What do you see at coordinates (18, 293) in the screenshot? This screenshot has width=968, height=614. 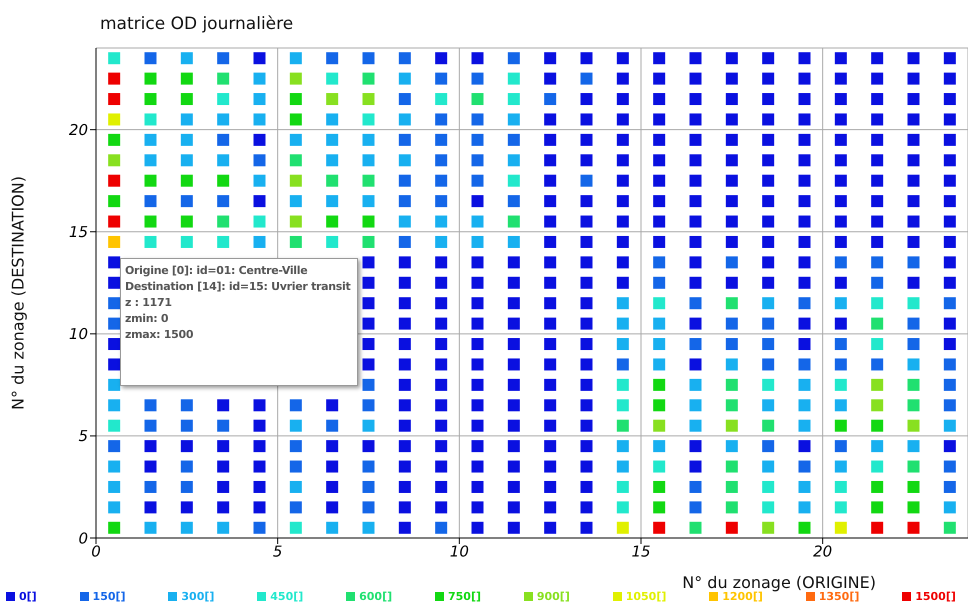 I see `y-axis-title: N° du zonage (DESTINATION)` at bounding box center [18, 293].